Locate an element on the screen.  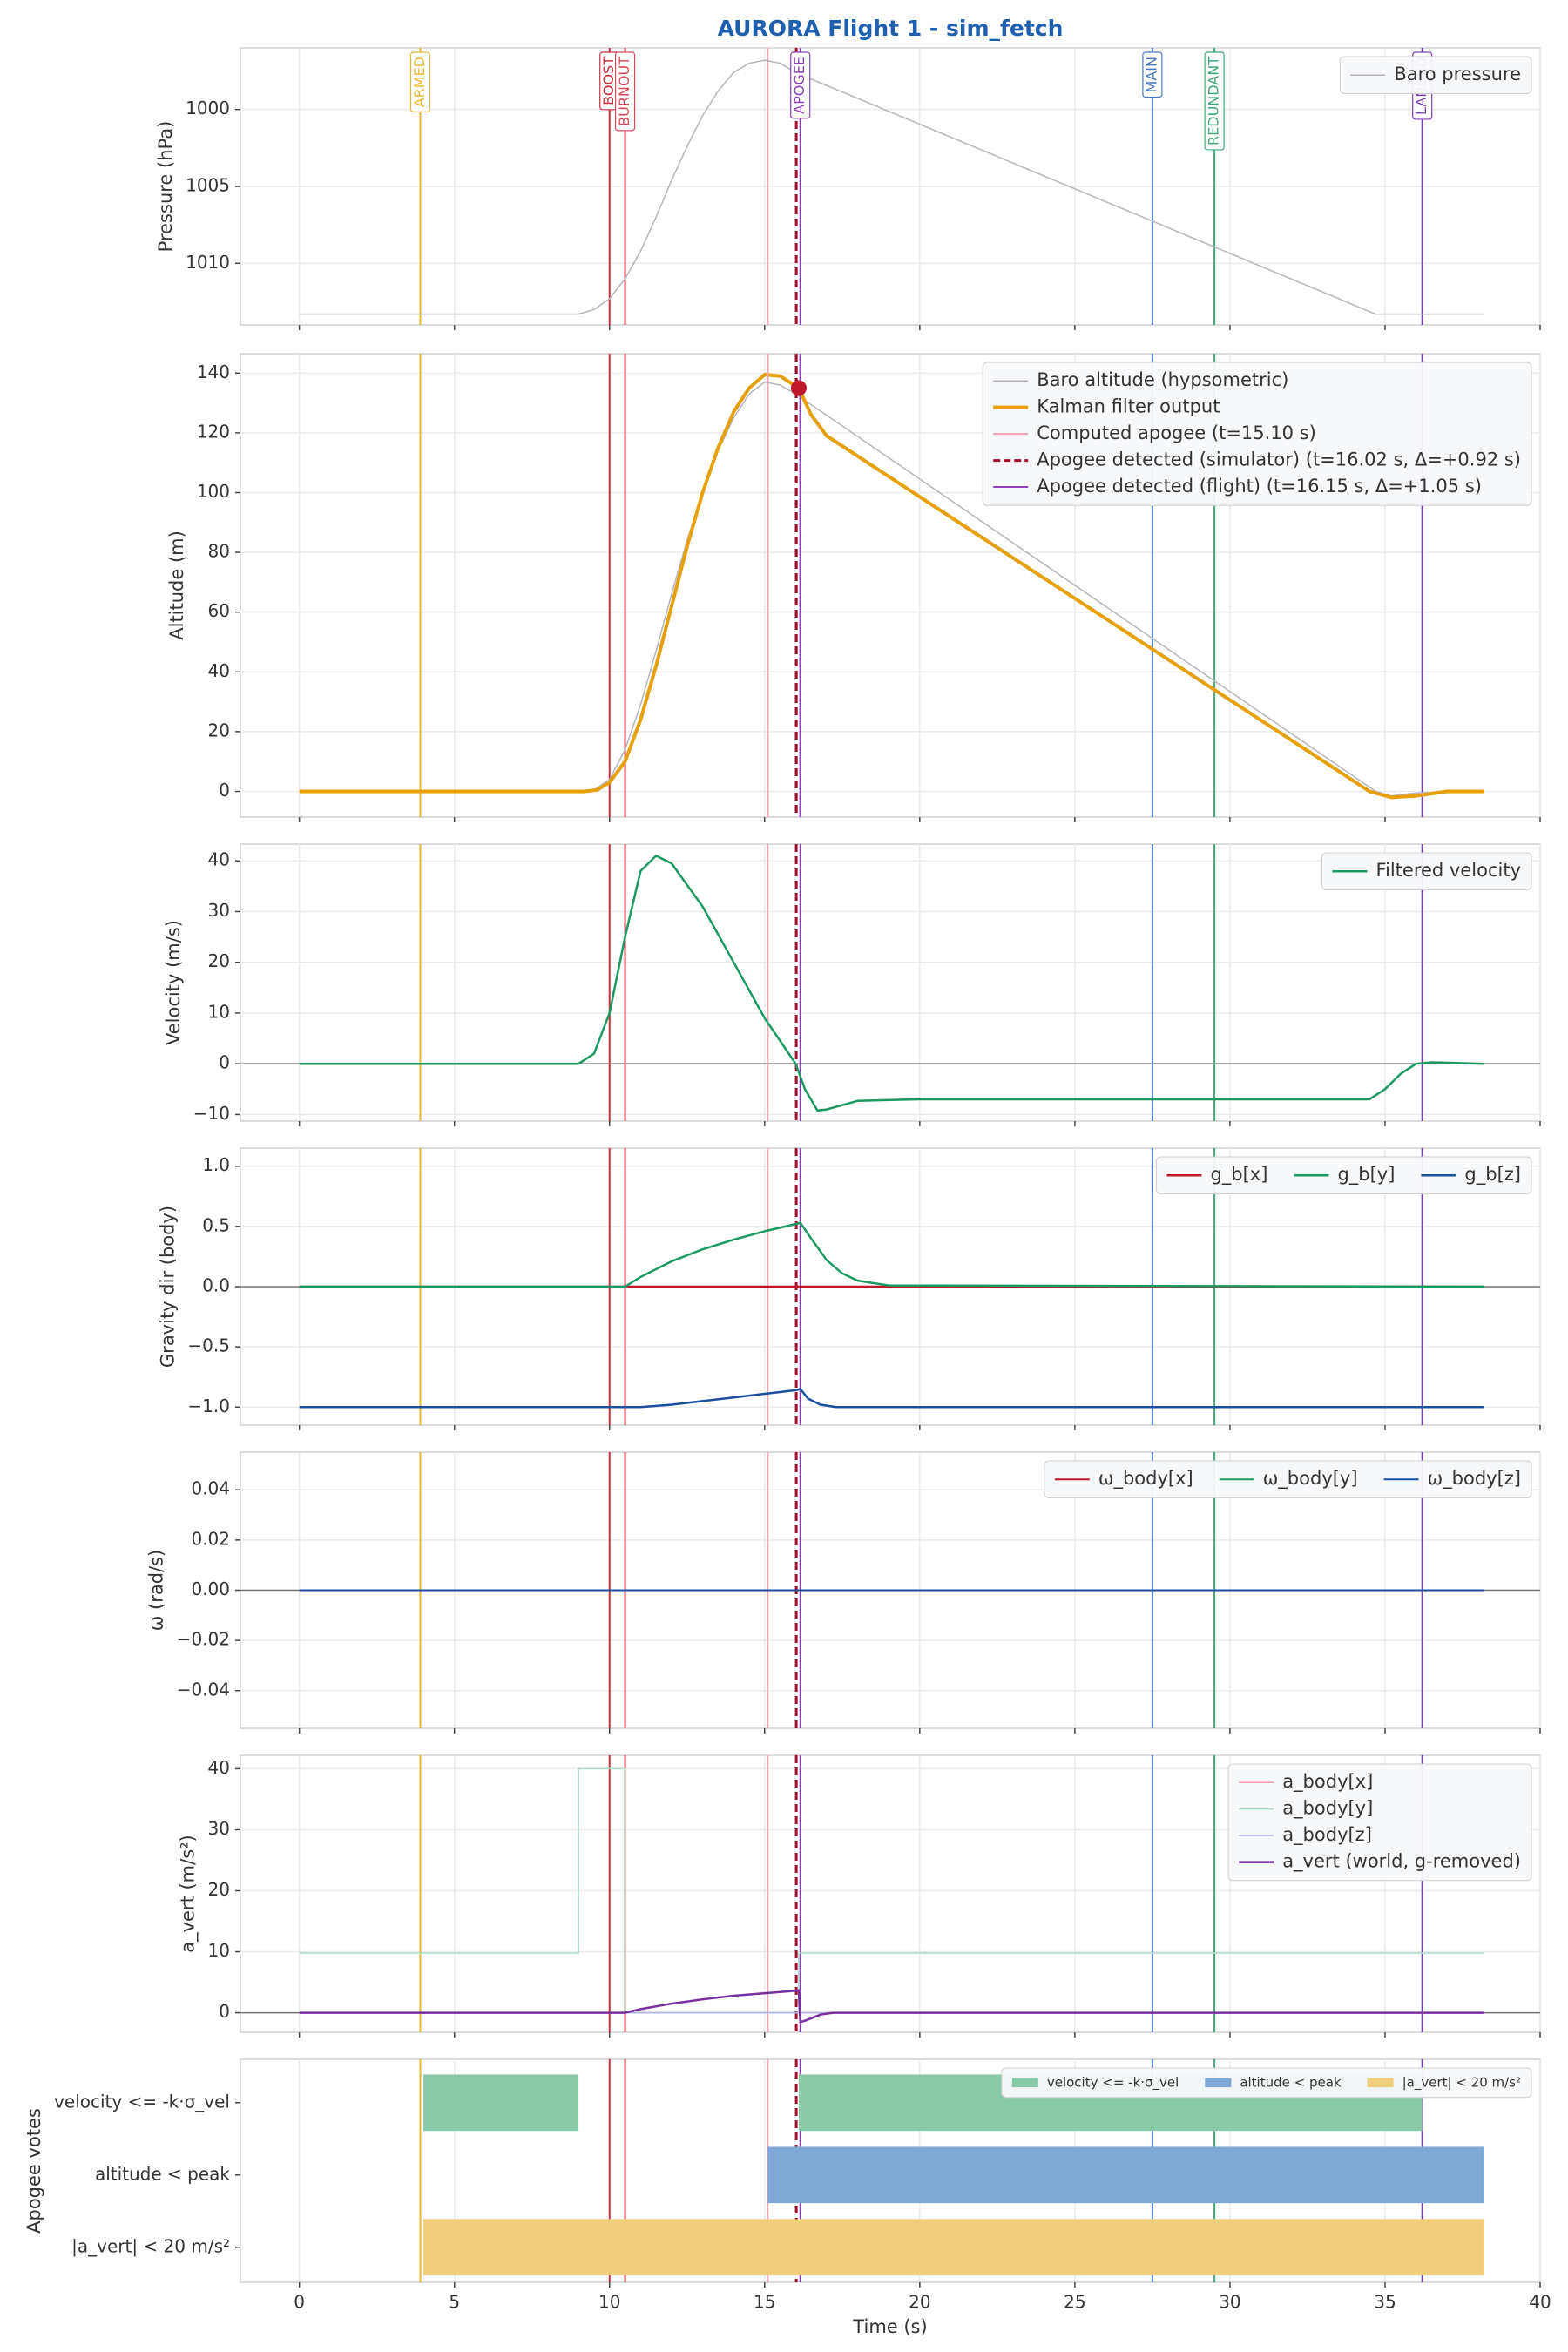
y-tick-label: 1.0 is located at coordinates (216, 1164).